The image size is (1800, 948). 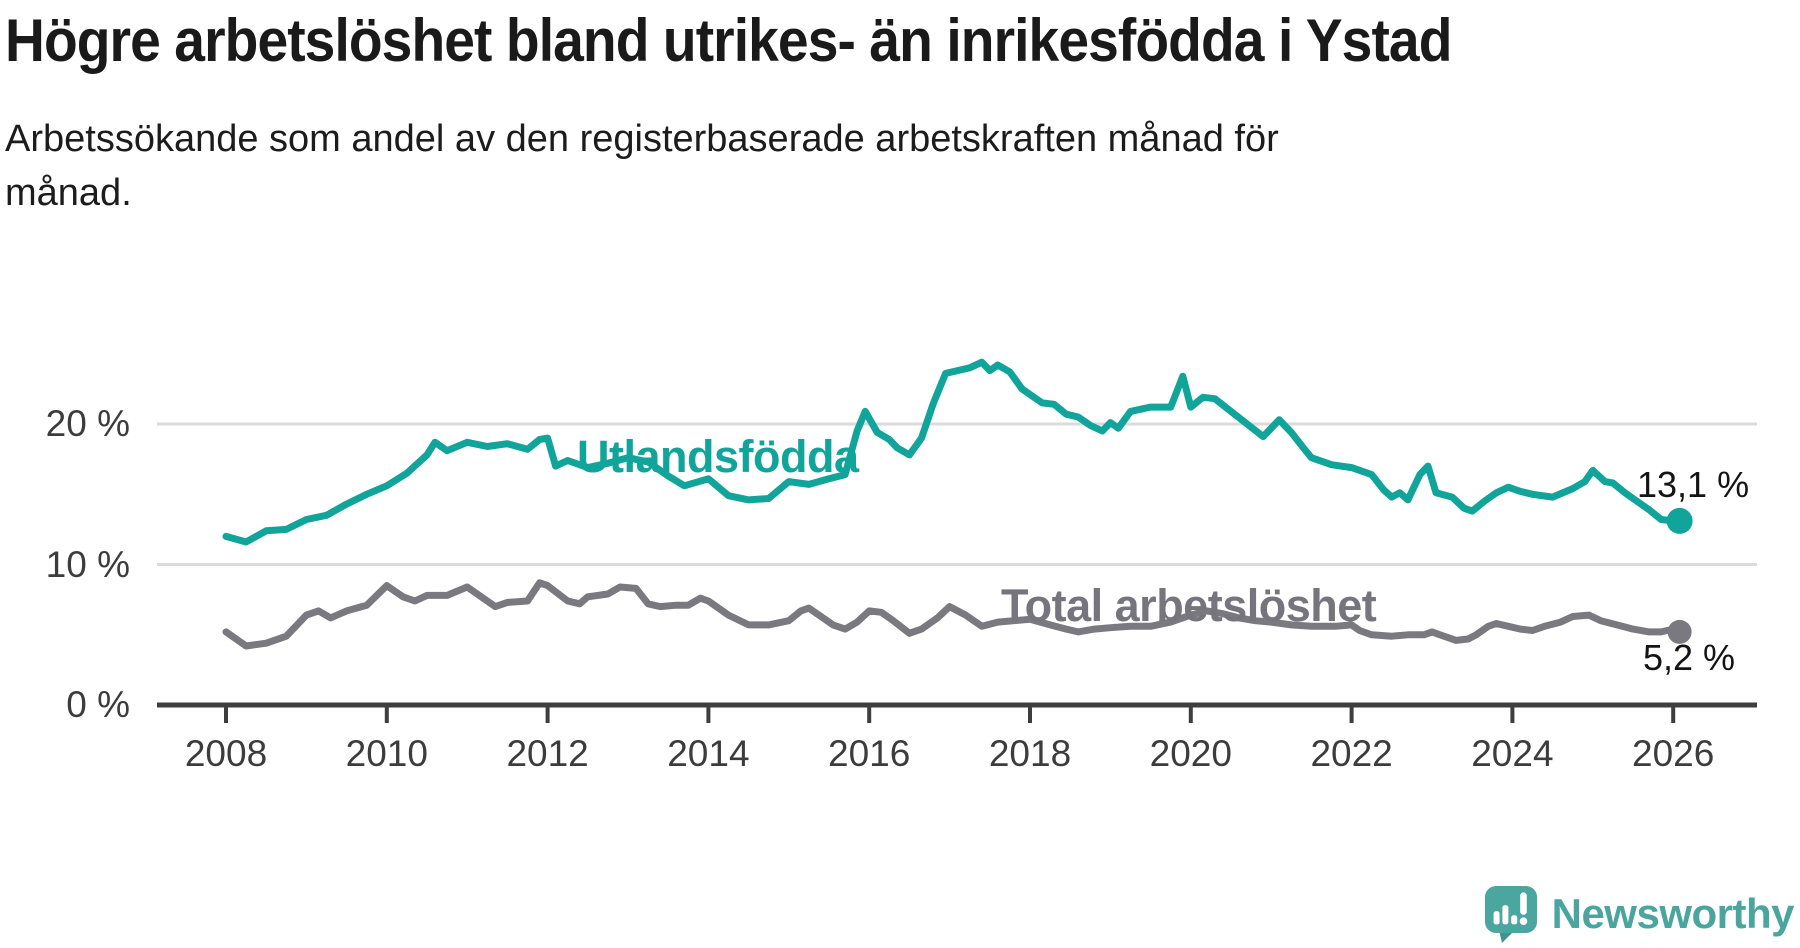 I want to click on x-axis-label: 2014, so click(x=708, y=753).